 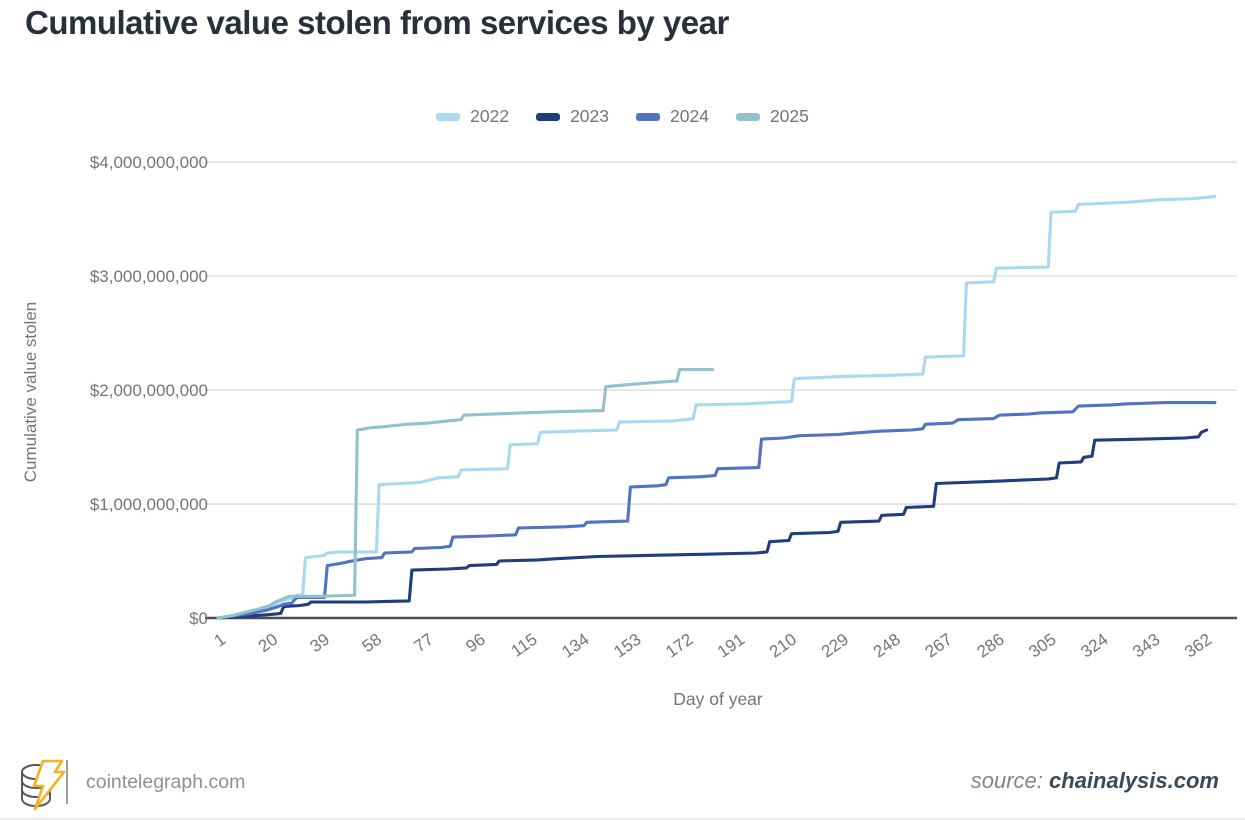 I want to click on source-name: chainalysis.com, so click(x=1134, y=780).